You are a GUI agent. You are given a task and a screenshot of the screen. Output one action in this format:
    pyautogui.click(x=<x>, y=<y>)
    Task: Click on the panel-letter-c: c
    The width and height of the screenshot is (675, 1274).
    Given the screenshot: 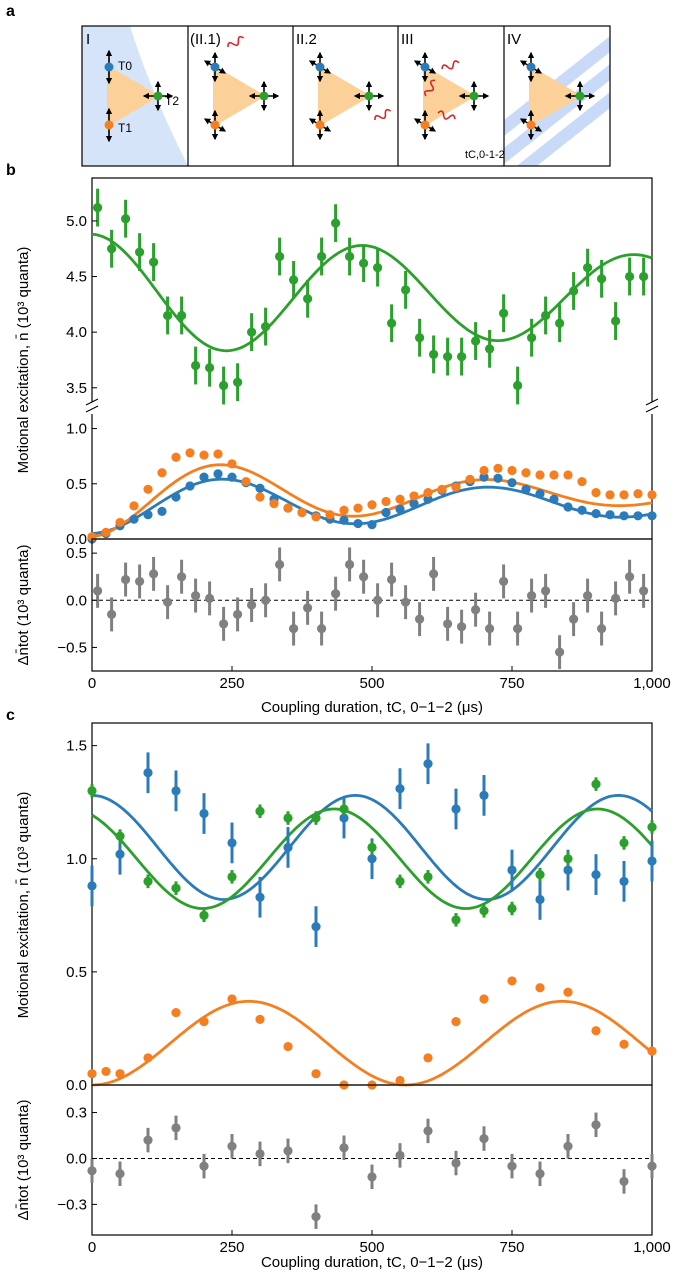 What is the action you would take?
    pyautogui.click(x=10, y=715)
    